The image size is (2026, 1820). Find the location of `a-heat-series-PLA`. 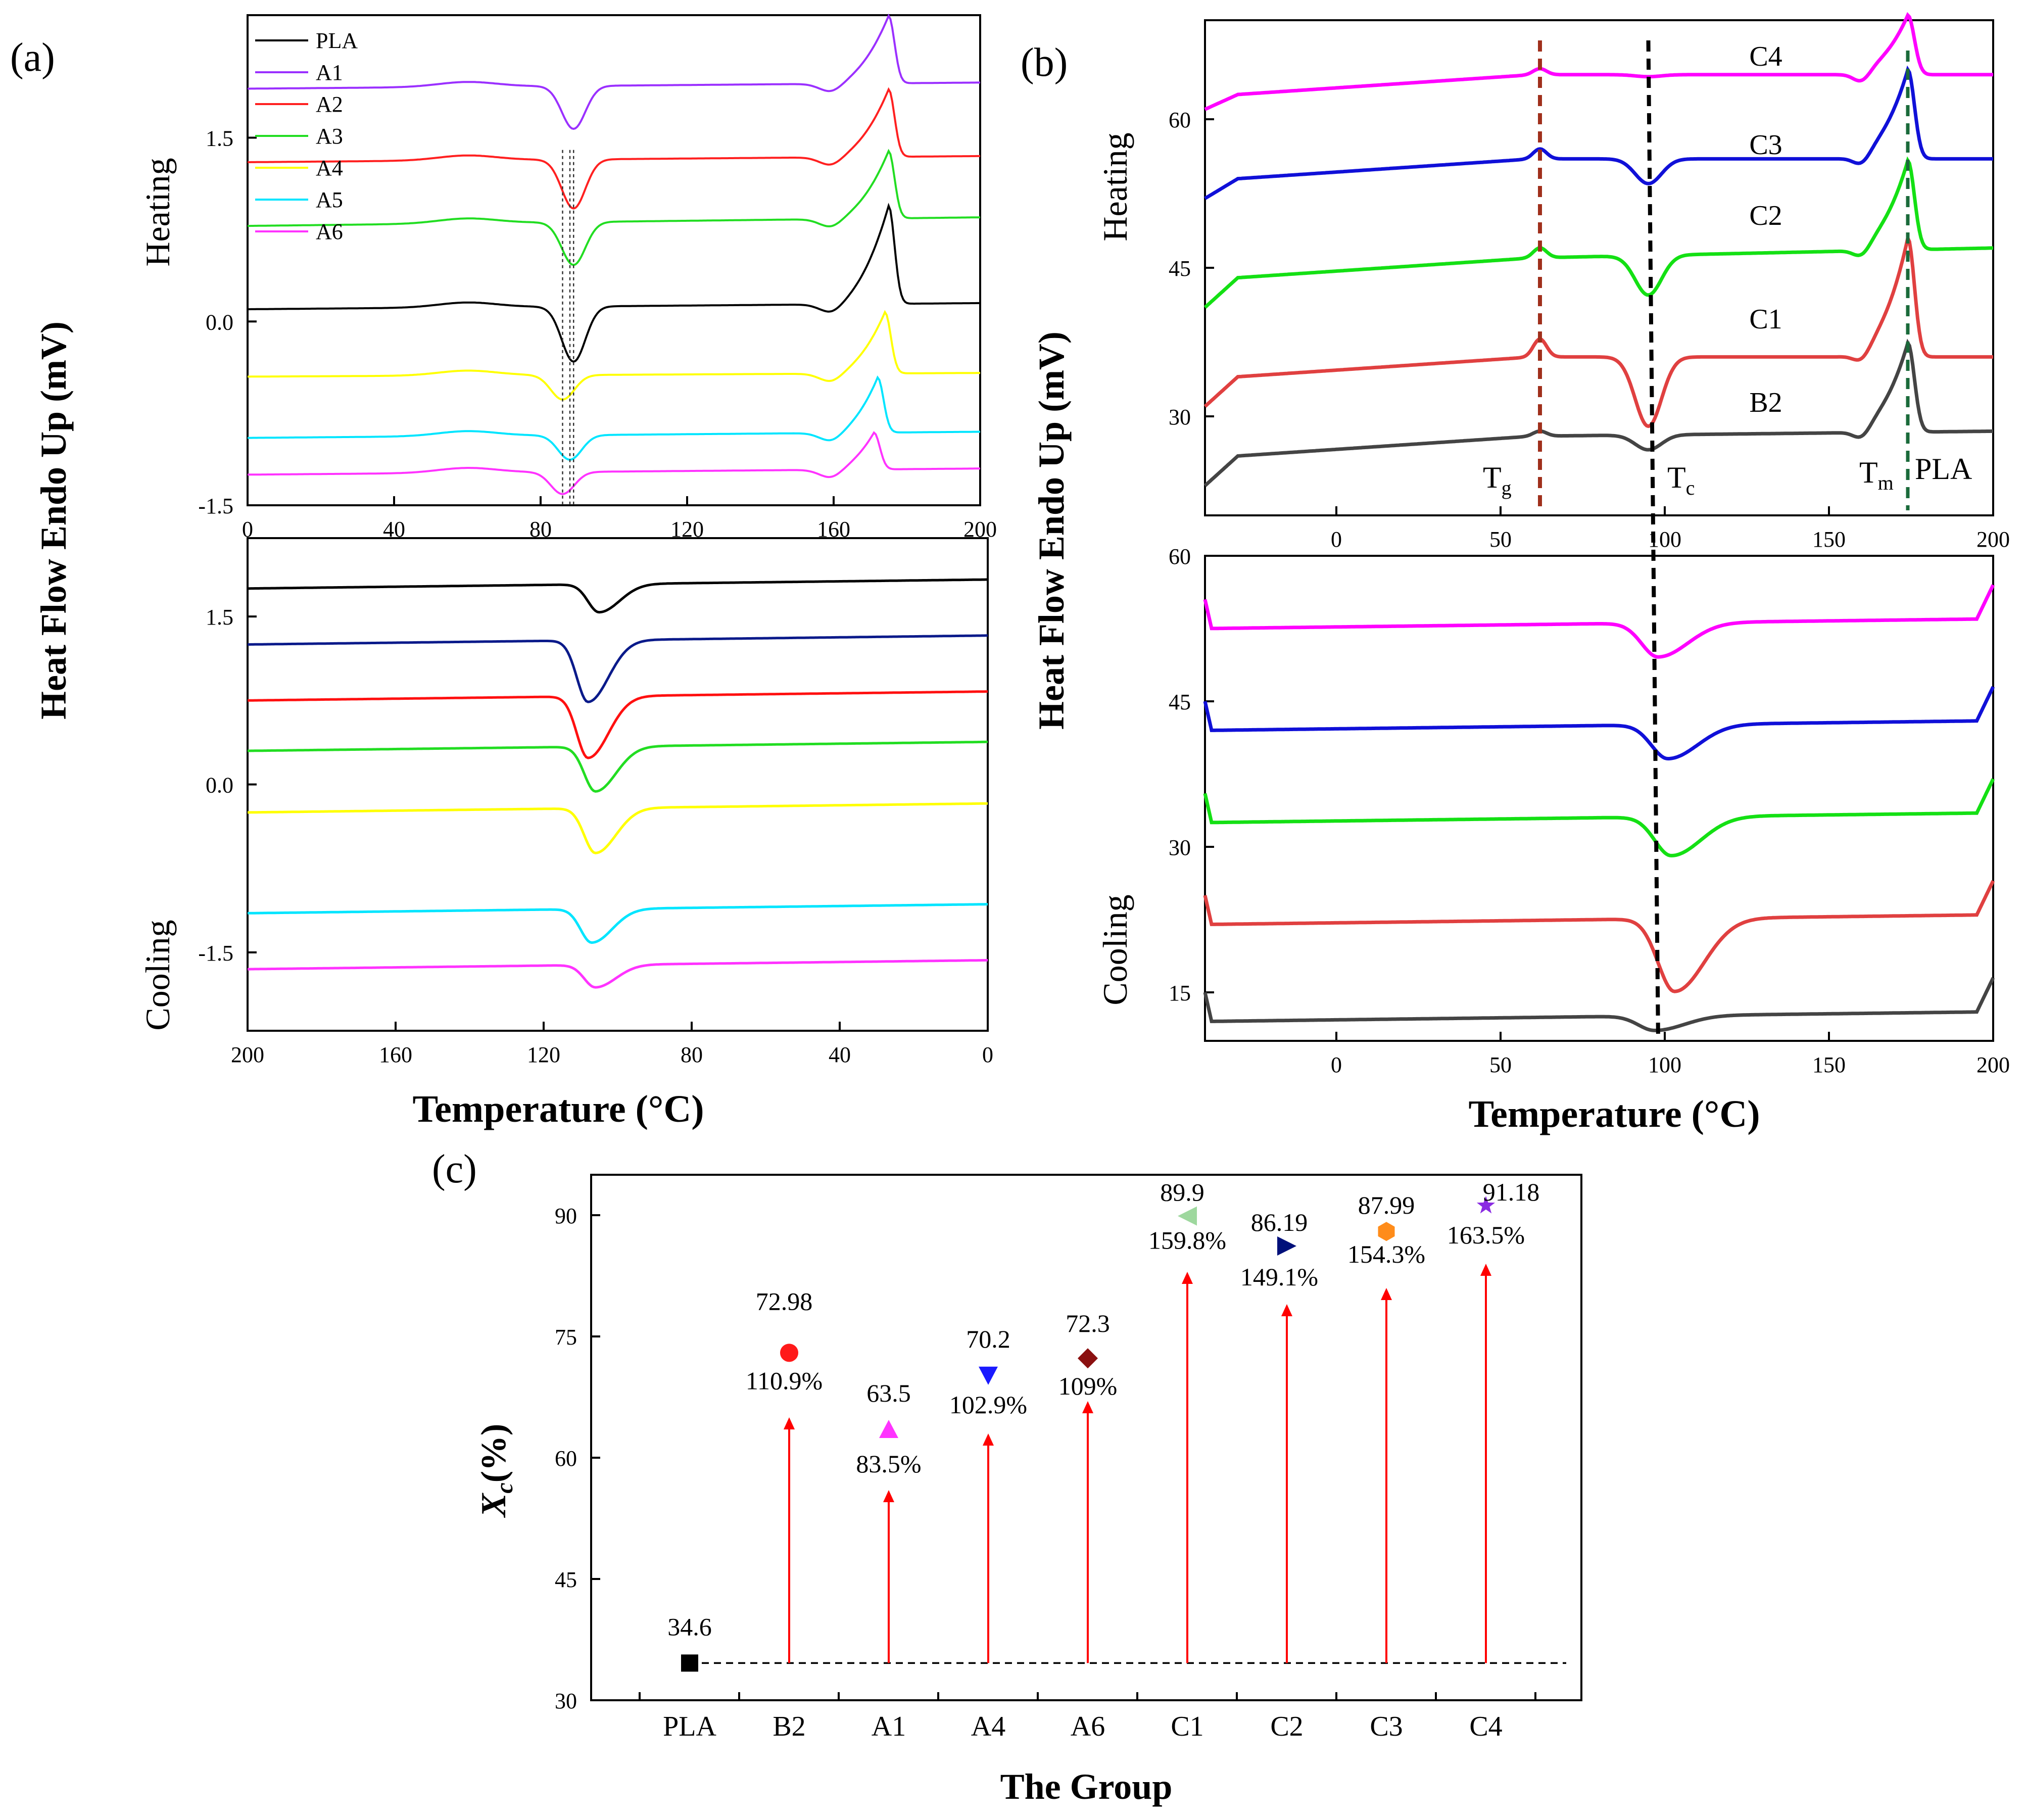

a-heat-series-PLA is located at coordinates (614, 283).